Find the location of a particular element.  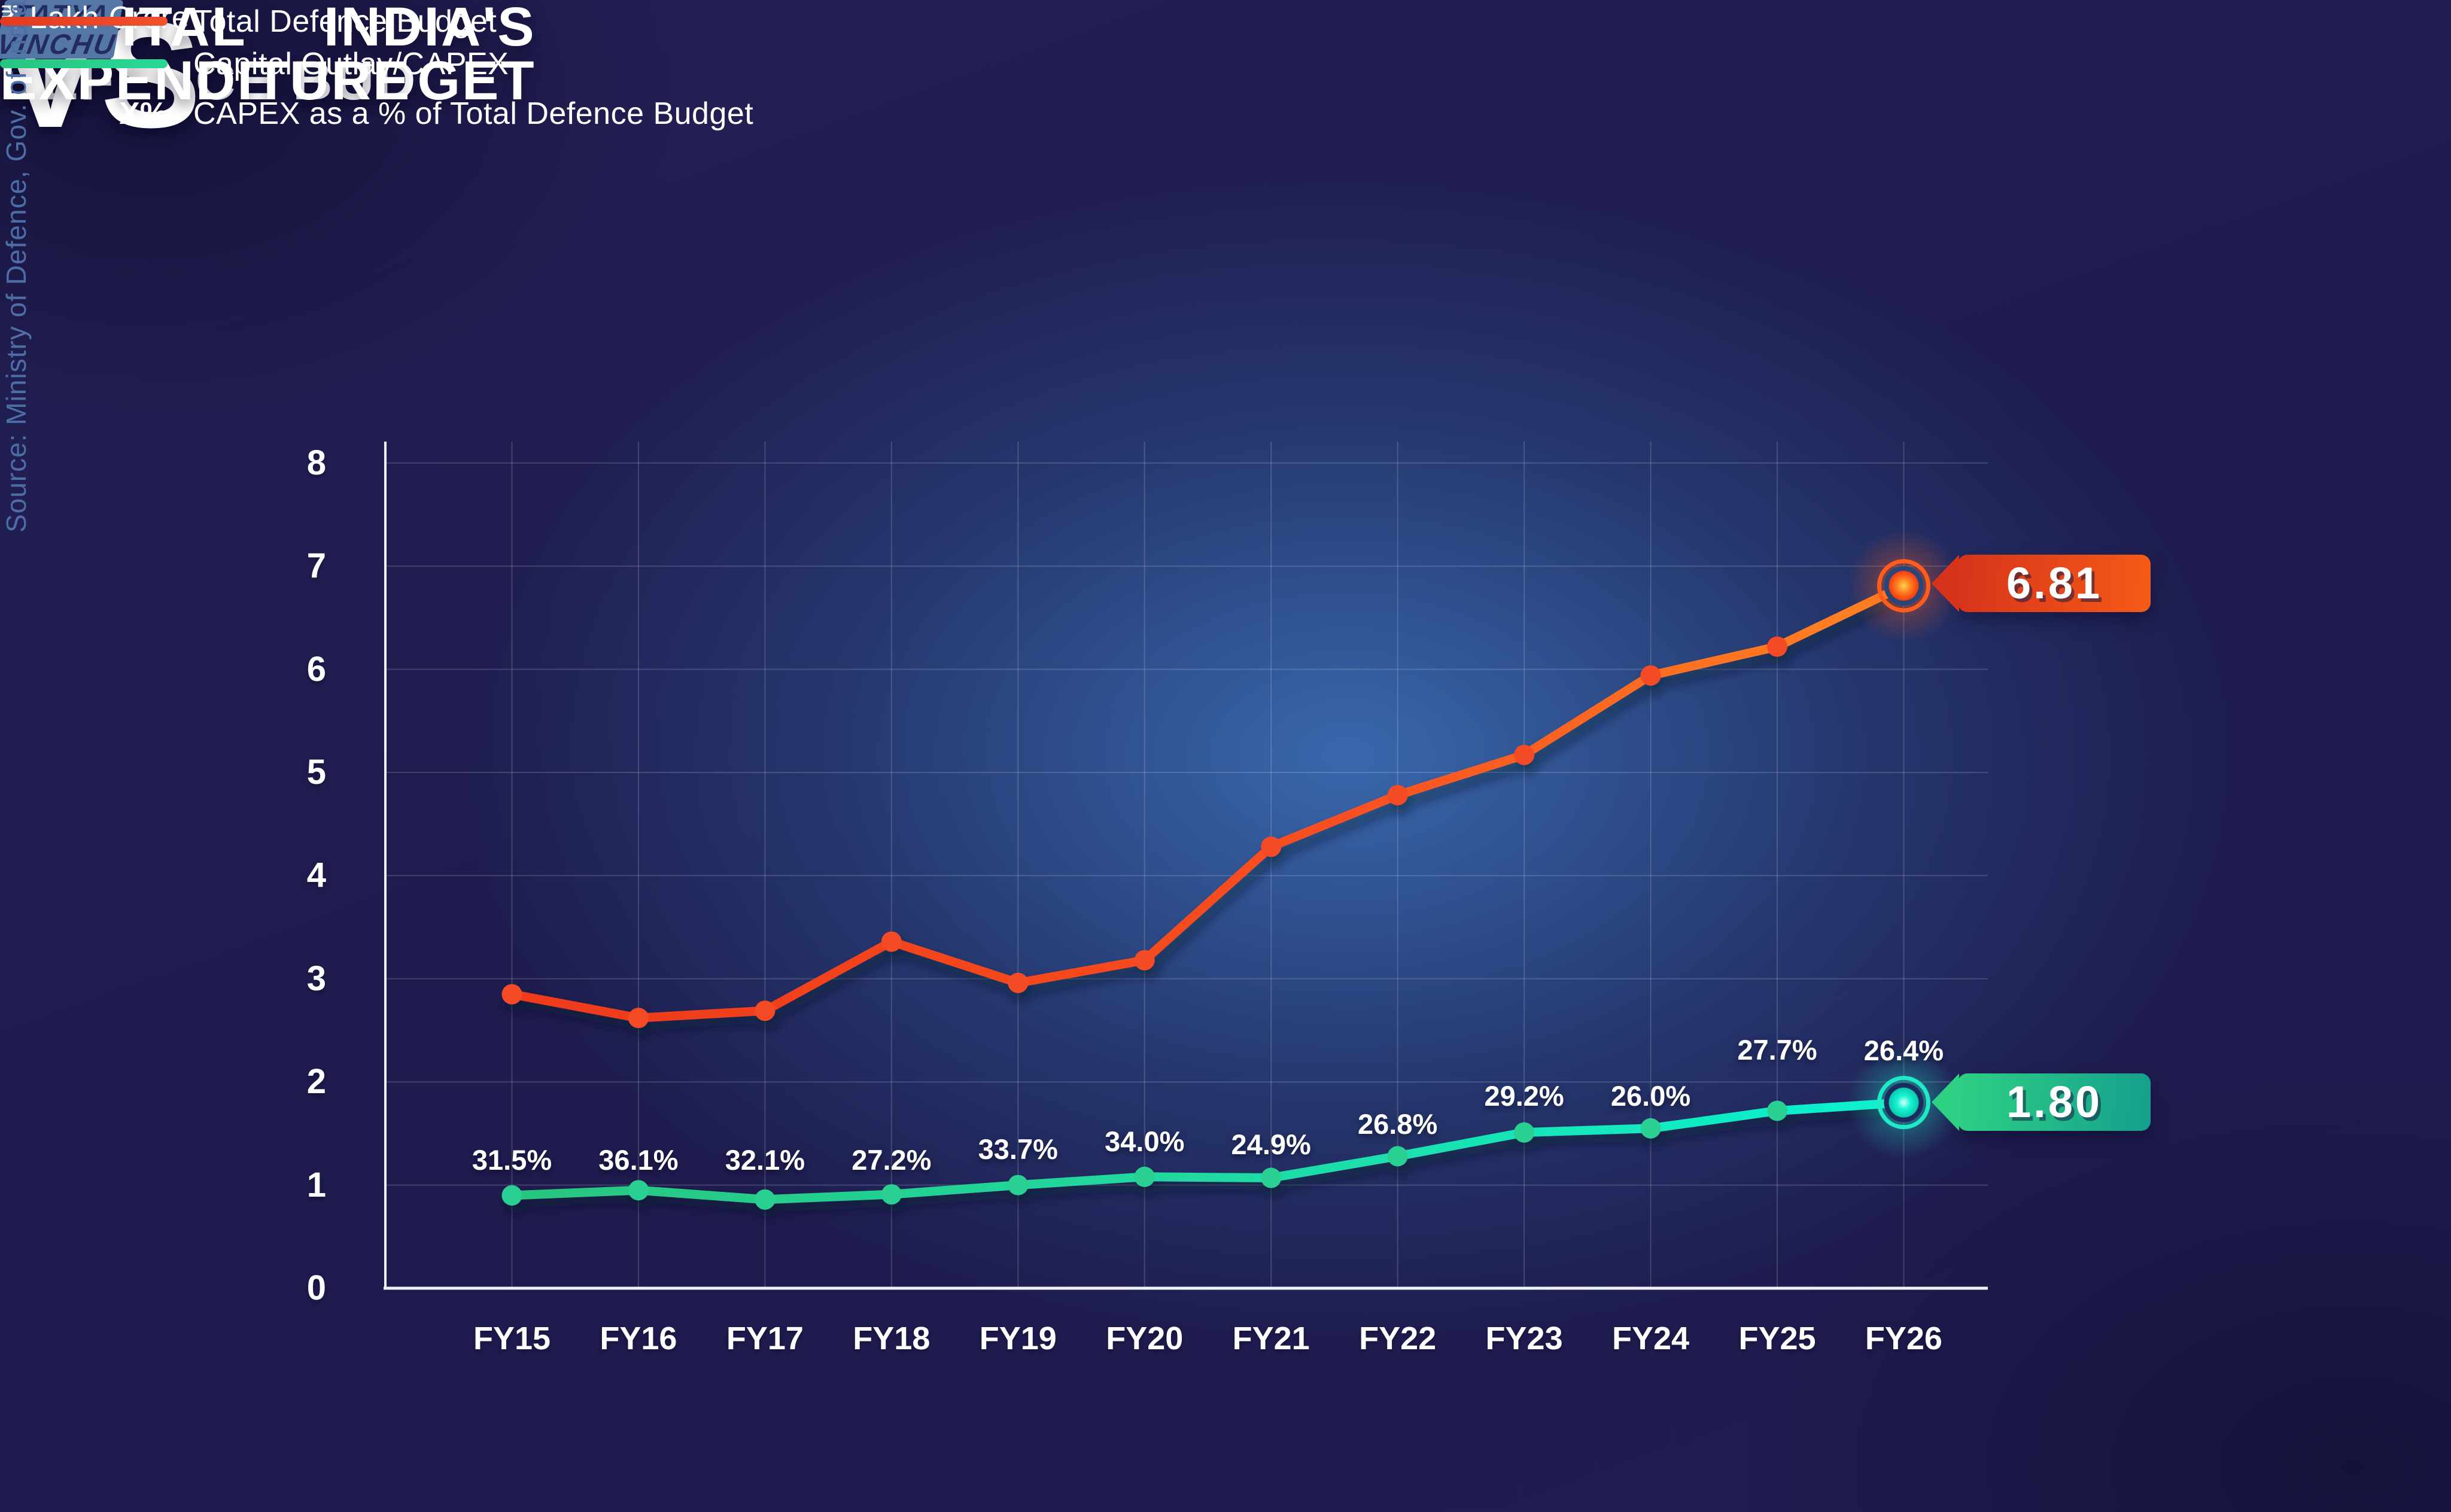

legend-label-capex: Capital Outlay/CAPEX is located at coordinates (351, 63).